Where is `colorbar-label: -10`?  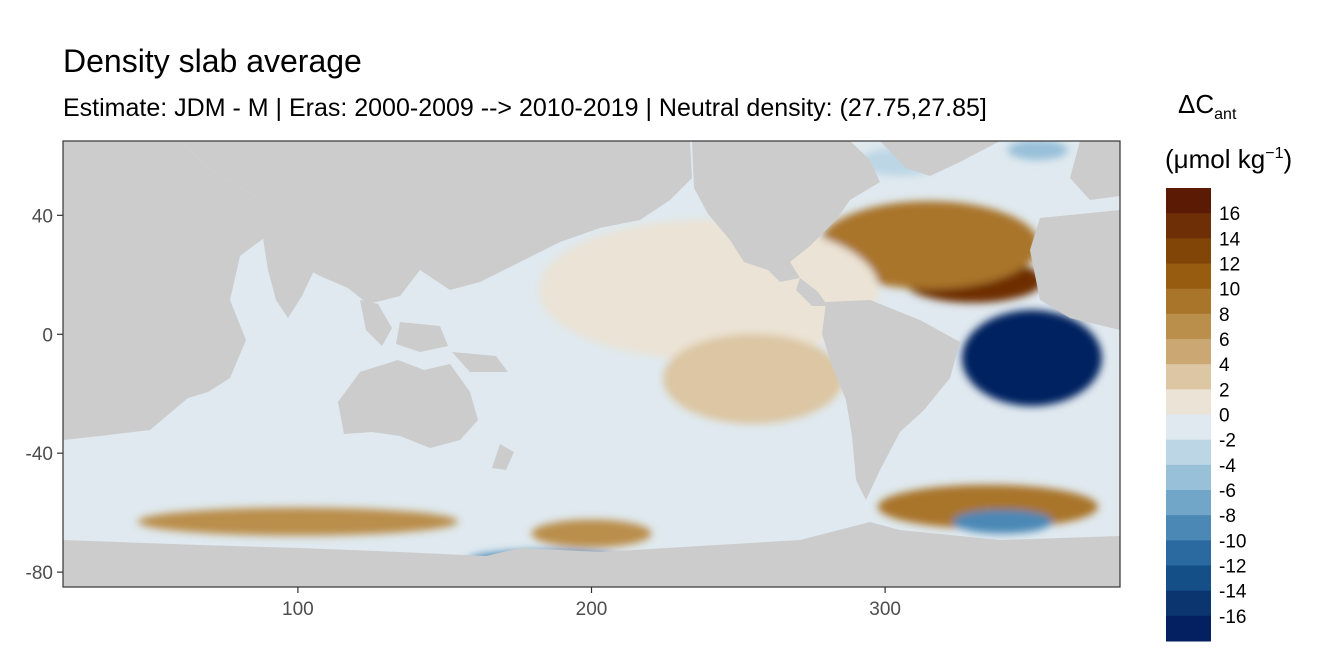 colorbar-label: -10 is located at coordinates (1232, 541).